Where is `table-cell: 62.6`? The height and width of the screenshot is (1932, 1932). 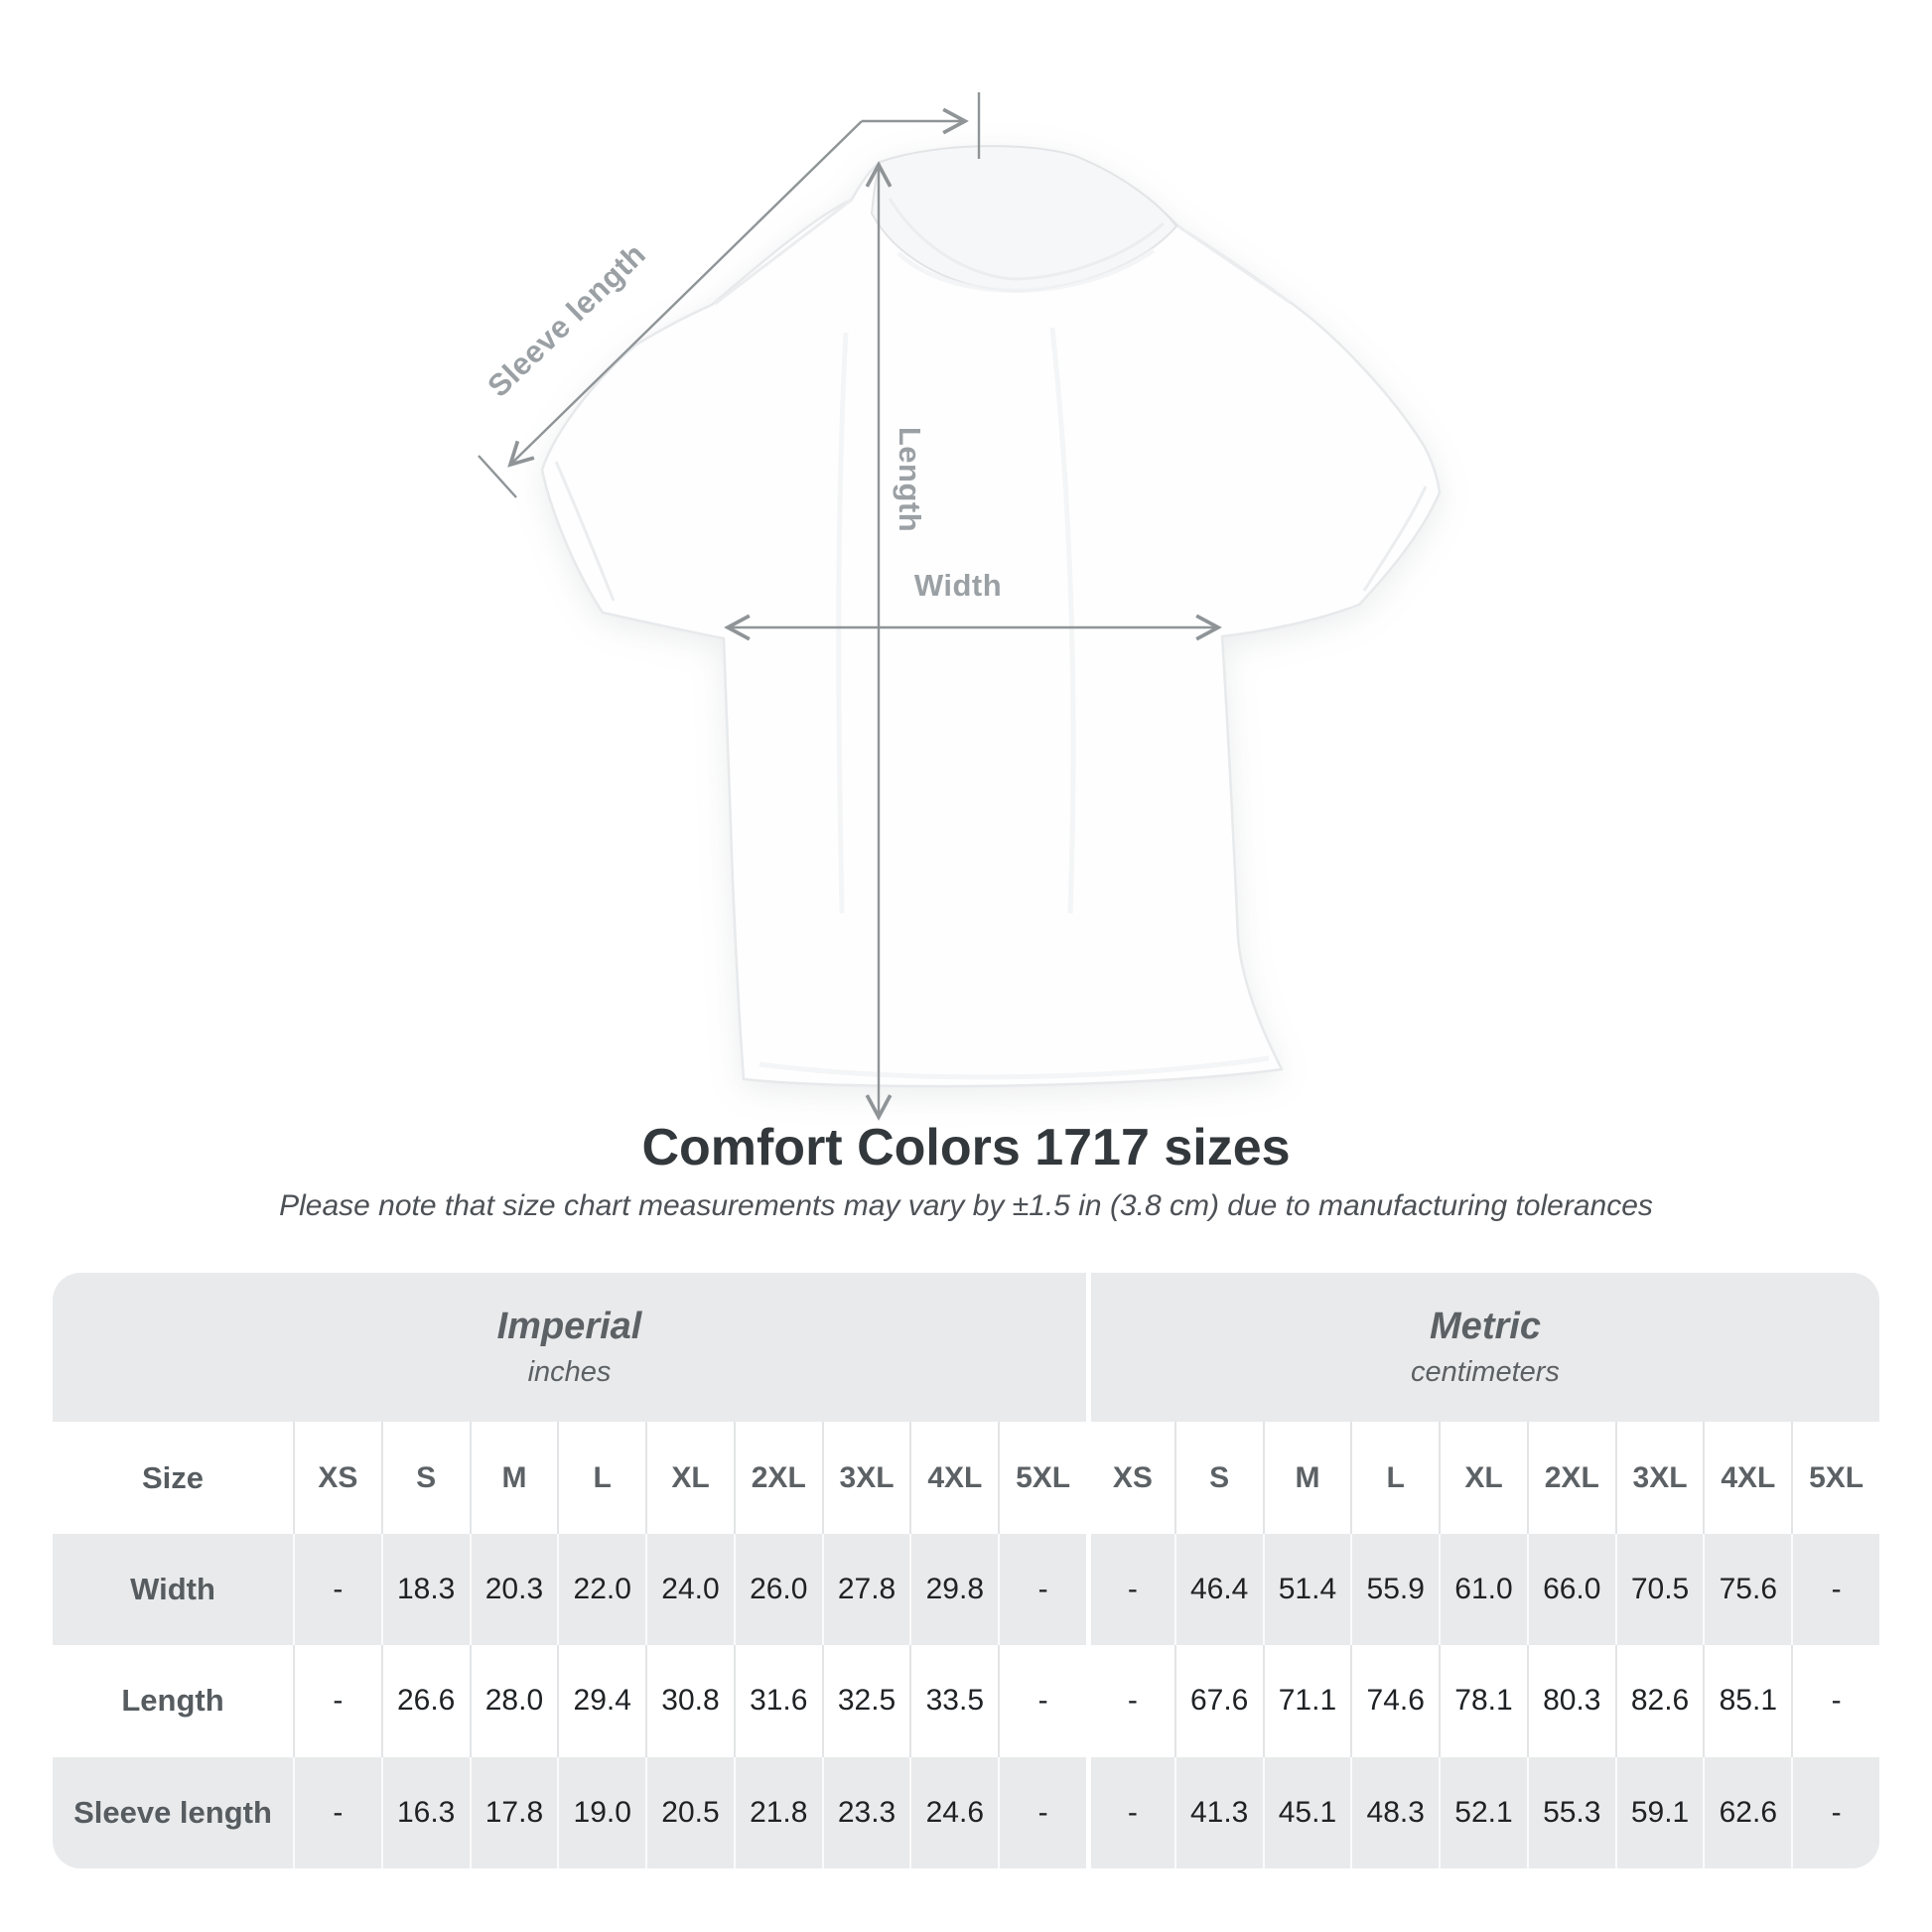 table-cell: 62.6 is located at coordinates (1748, 1812).